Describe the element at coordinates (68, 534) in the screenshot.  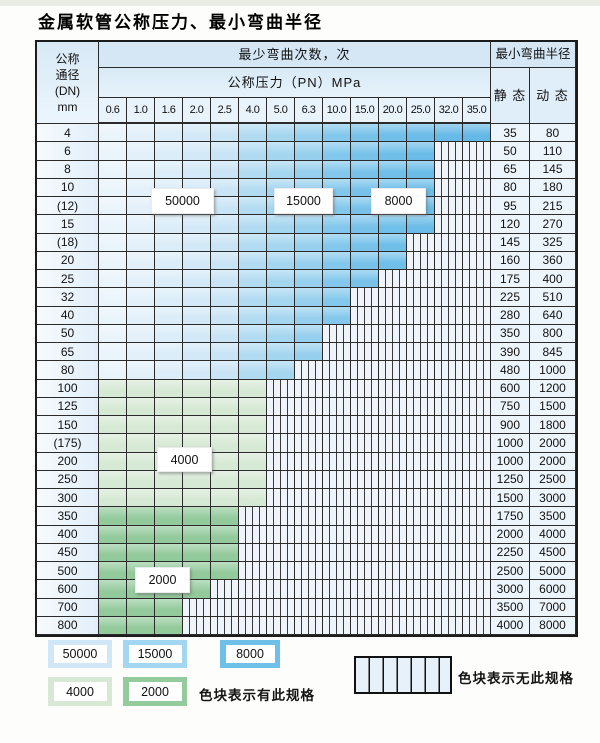
I see `dn-cell: 400` at that location.